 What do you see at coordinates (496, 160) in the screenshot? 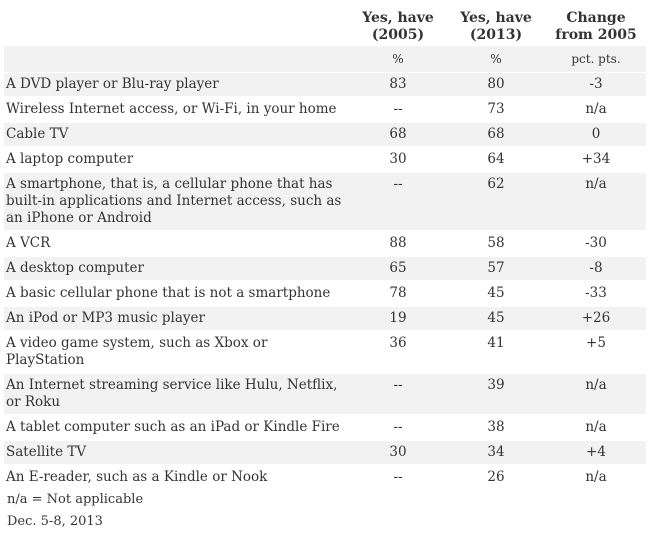
I see `value-2013: 64` at bounding box center [496, 160].